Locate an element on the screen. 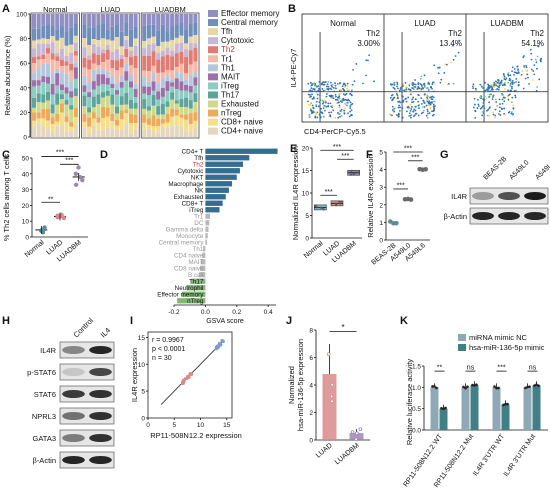  k-sig: ns is located at coordinates (471, 368).